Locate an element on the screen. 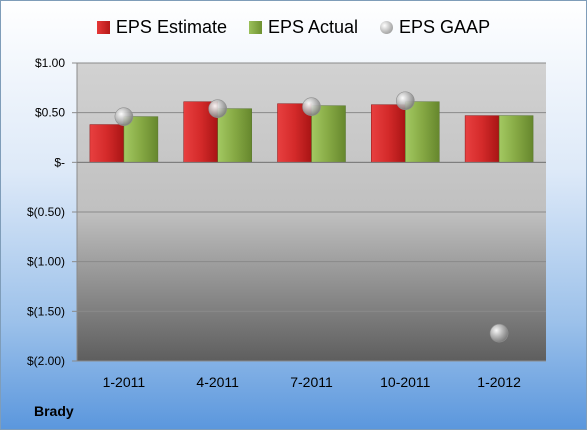 The height and width of the screenshot is (430, 587). x-tick-label: 4-2011 is located at coordinates (217, 382).